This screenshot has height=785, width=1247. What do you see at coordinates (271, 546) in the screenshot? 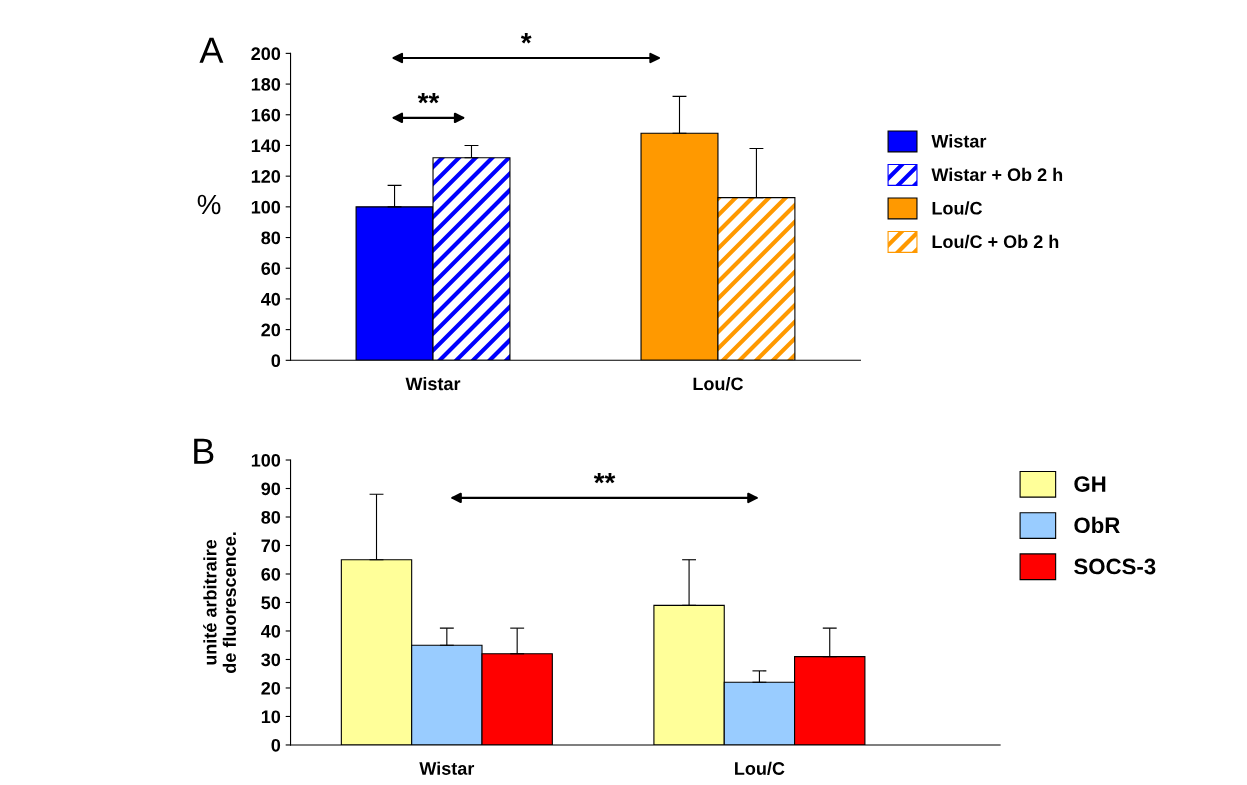
I see `y-tick-label: 70` at bounding box center [271, 546].